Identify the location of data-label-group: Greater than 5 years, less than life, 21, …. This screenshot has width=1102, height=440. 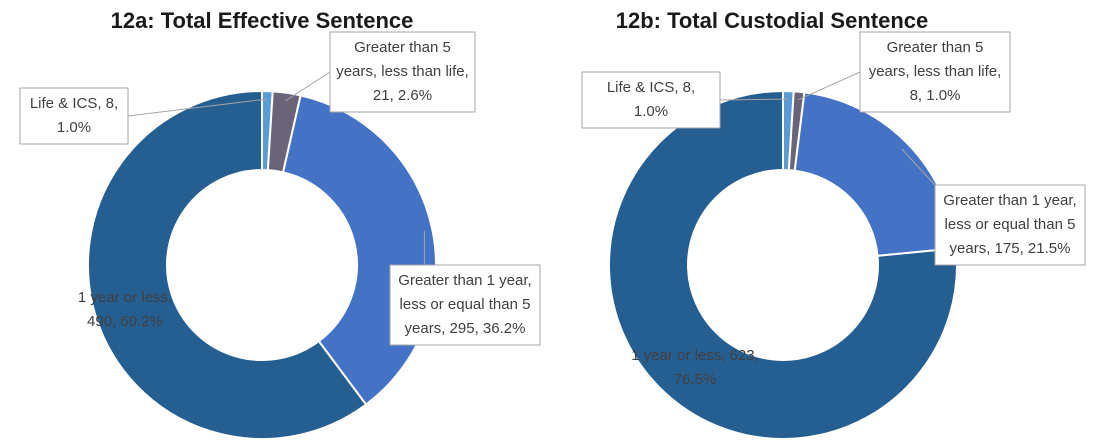
(380, 72).